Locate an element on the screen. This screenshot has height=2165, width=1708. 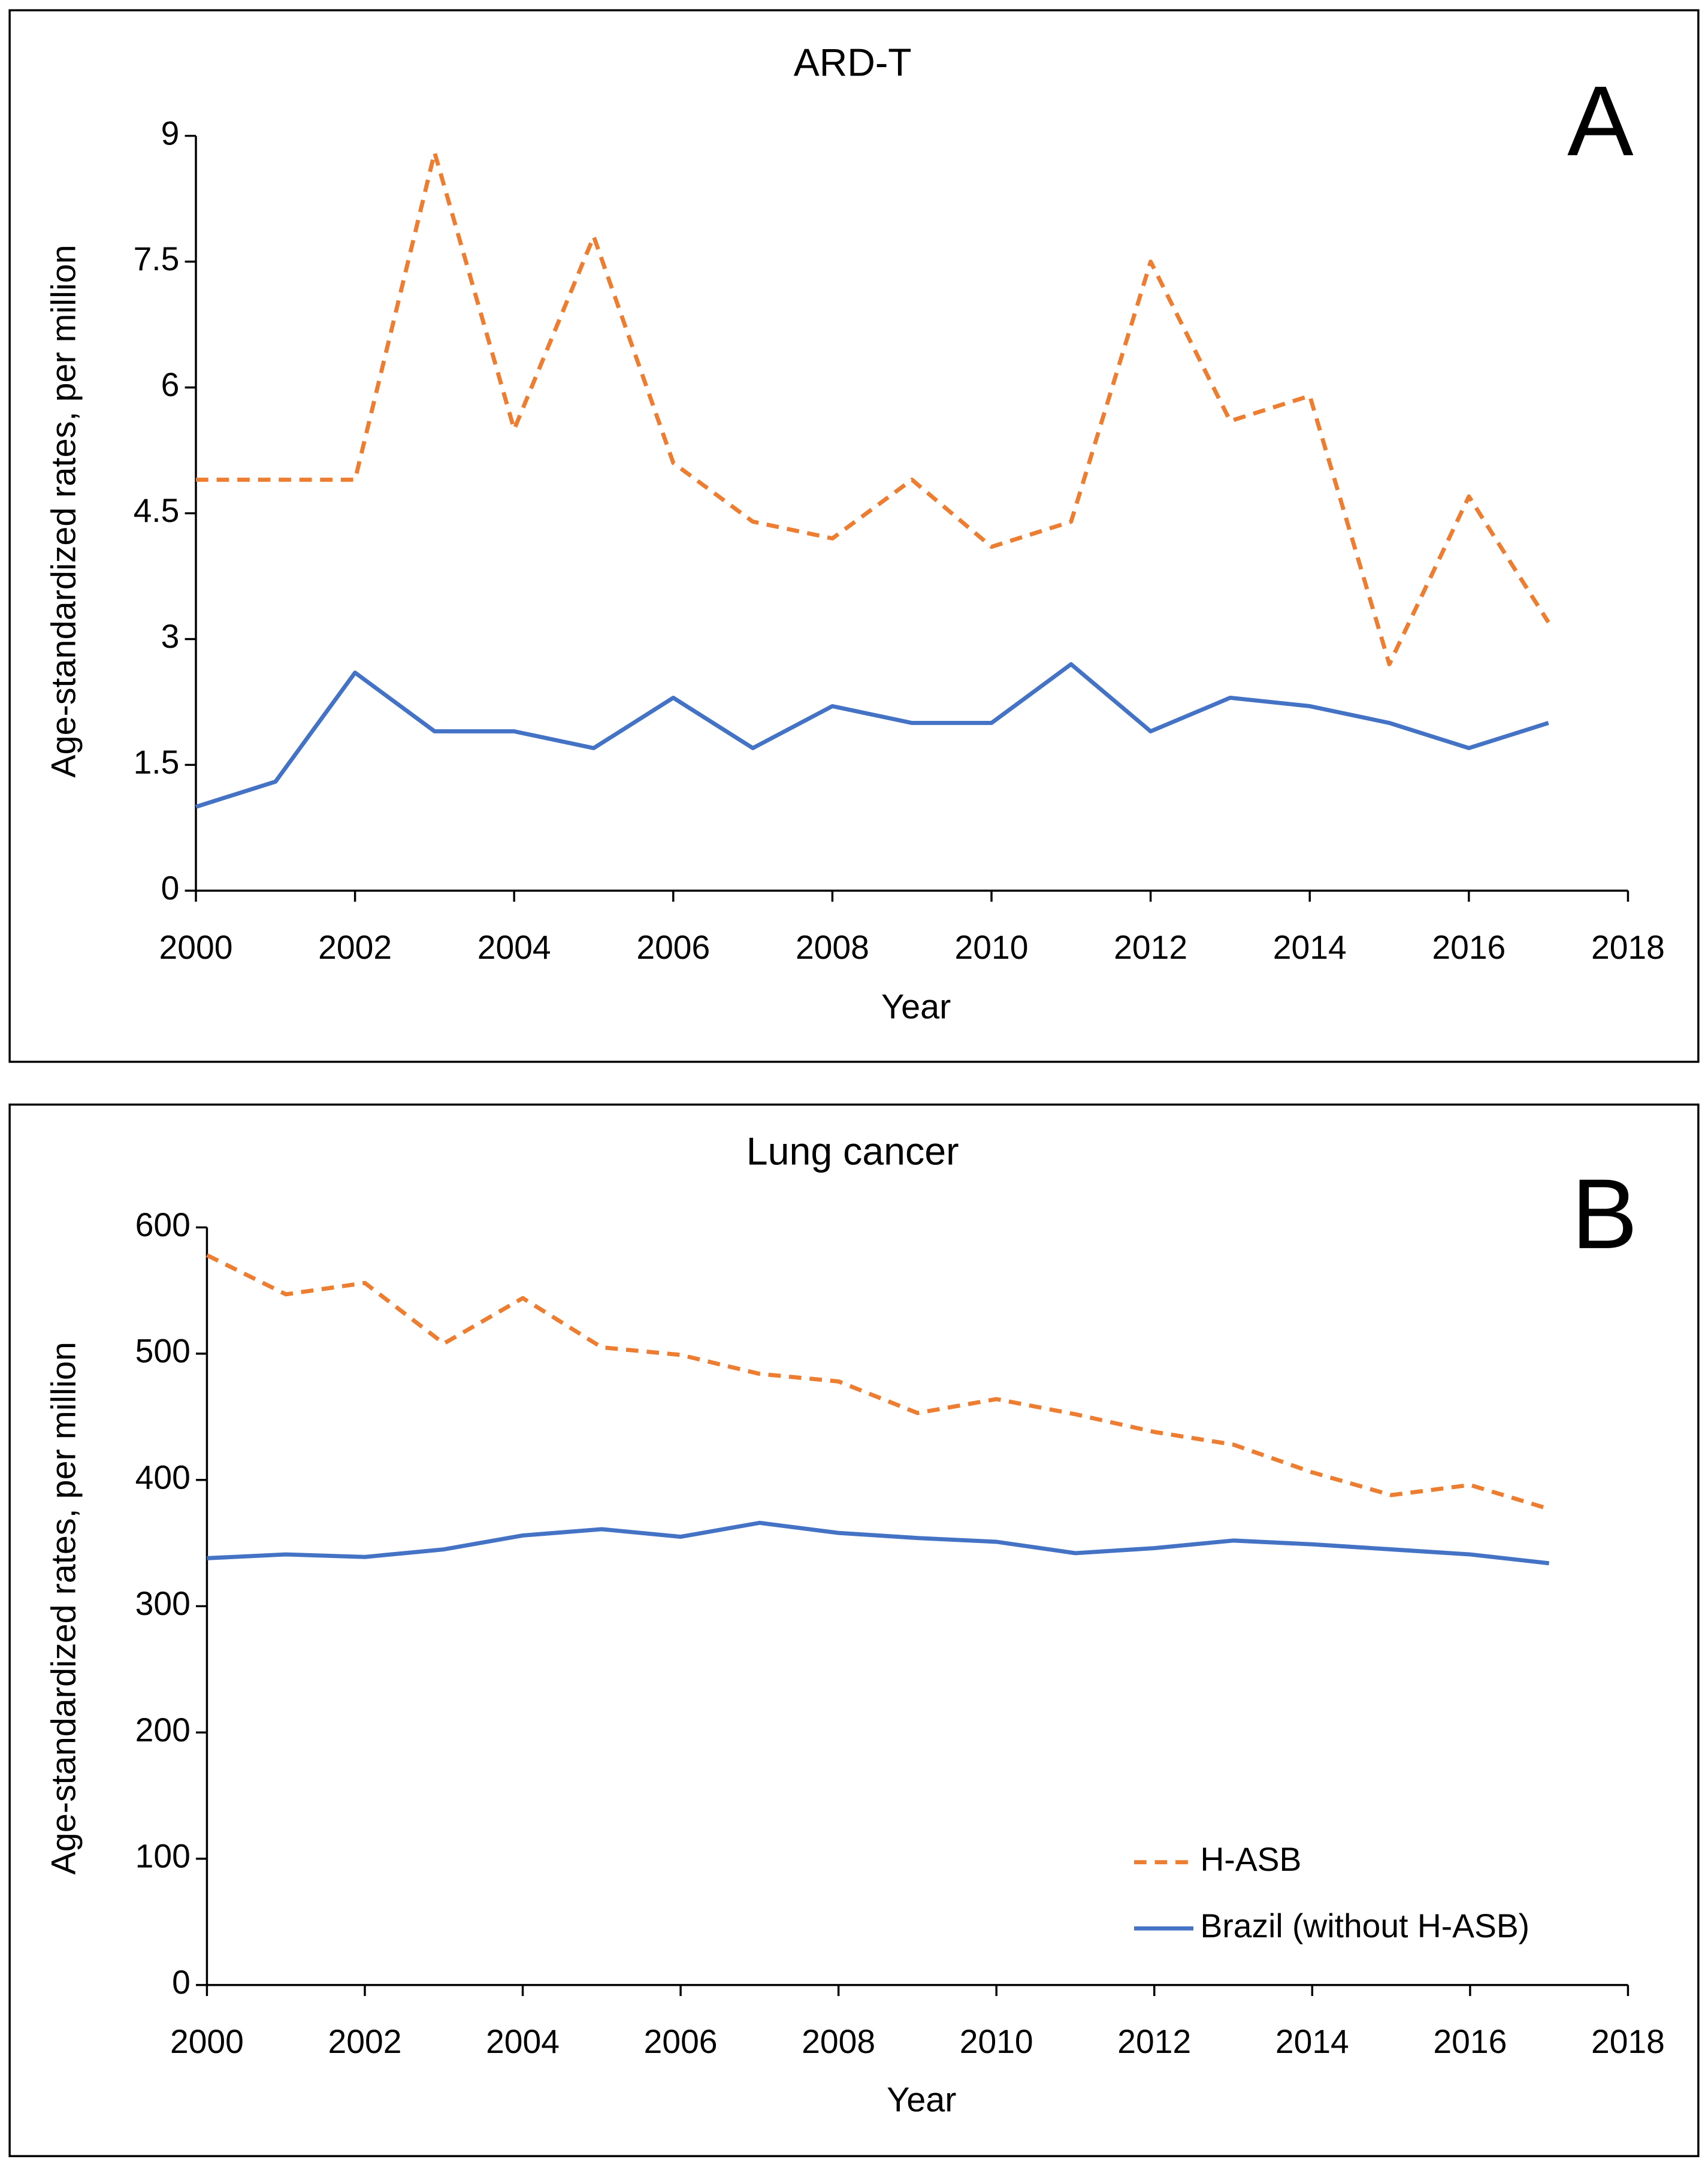
legend-label: H-ASB is located at coordinates (1251, 1860).